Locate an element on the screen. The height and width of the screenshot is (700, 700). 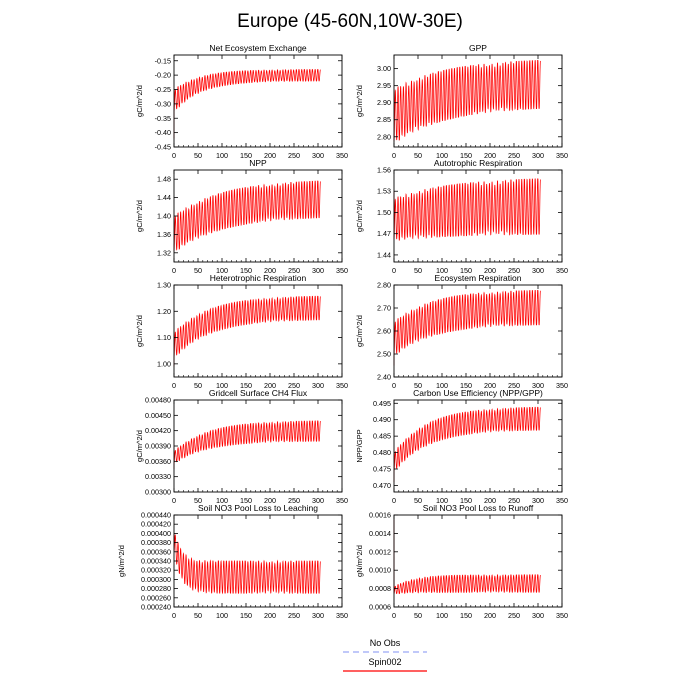
y-tick-label: 0.000320 is located at coordinates (156, 570).